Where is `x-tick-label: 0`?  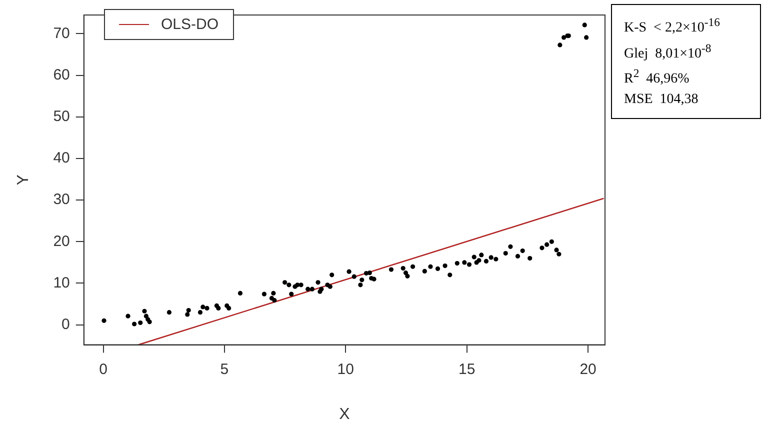 x-tick-label: 0 is located at coordinates (103, 369).